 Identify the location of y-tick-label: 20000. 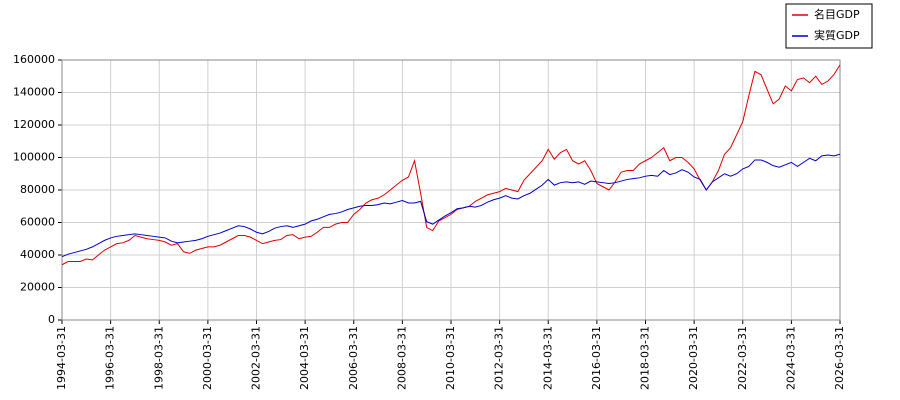
(37, 287).